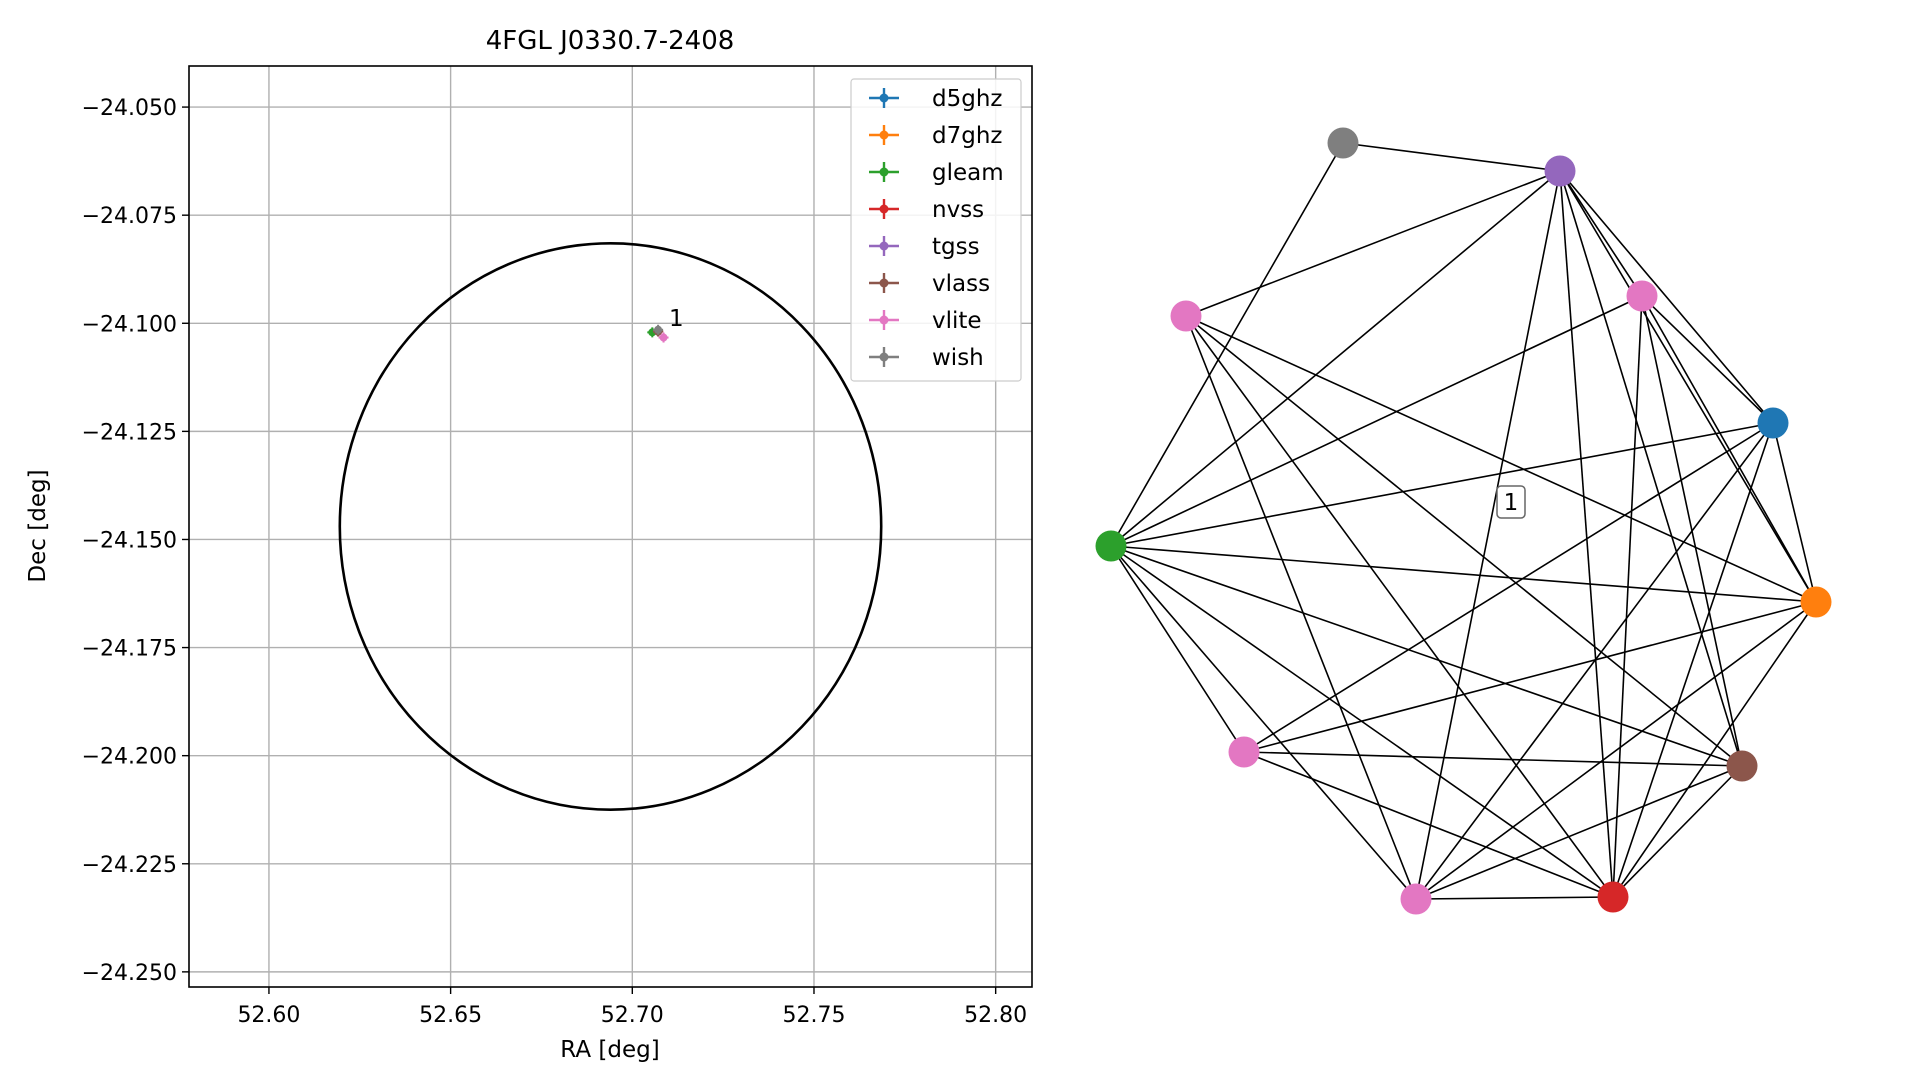  I want to click on legend-marker-d7ghz, so click(884, 135).